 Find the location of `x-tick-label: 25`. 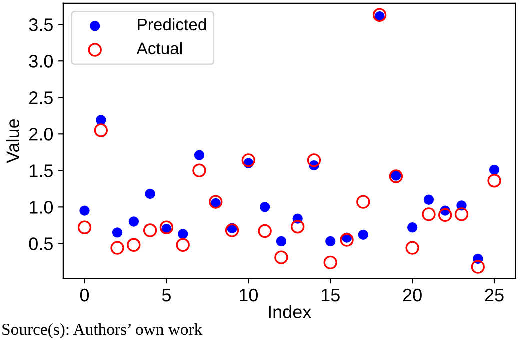

x-tick-label: 25 is located at coordinates (494, 295).